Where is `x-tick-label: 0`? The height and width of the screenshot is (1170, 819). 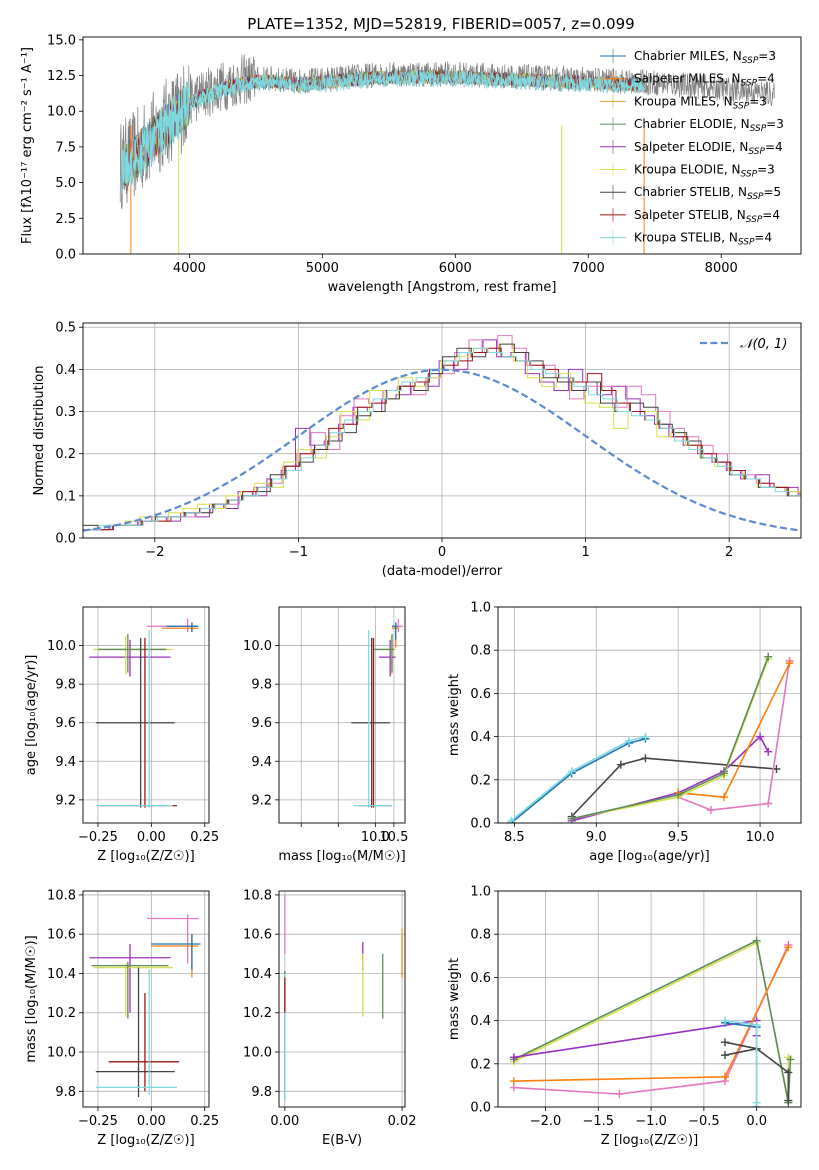 x-tick-label: 0 is located at coordinates (442, 552).